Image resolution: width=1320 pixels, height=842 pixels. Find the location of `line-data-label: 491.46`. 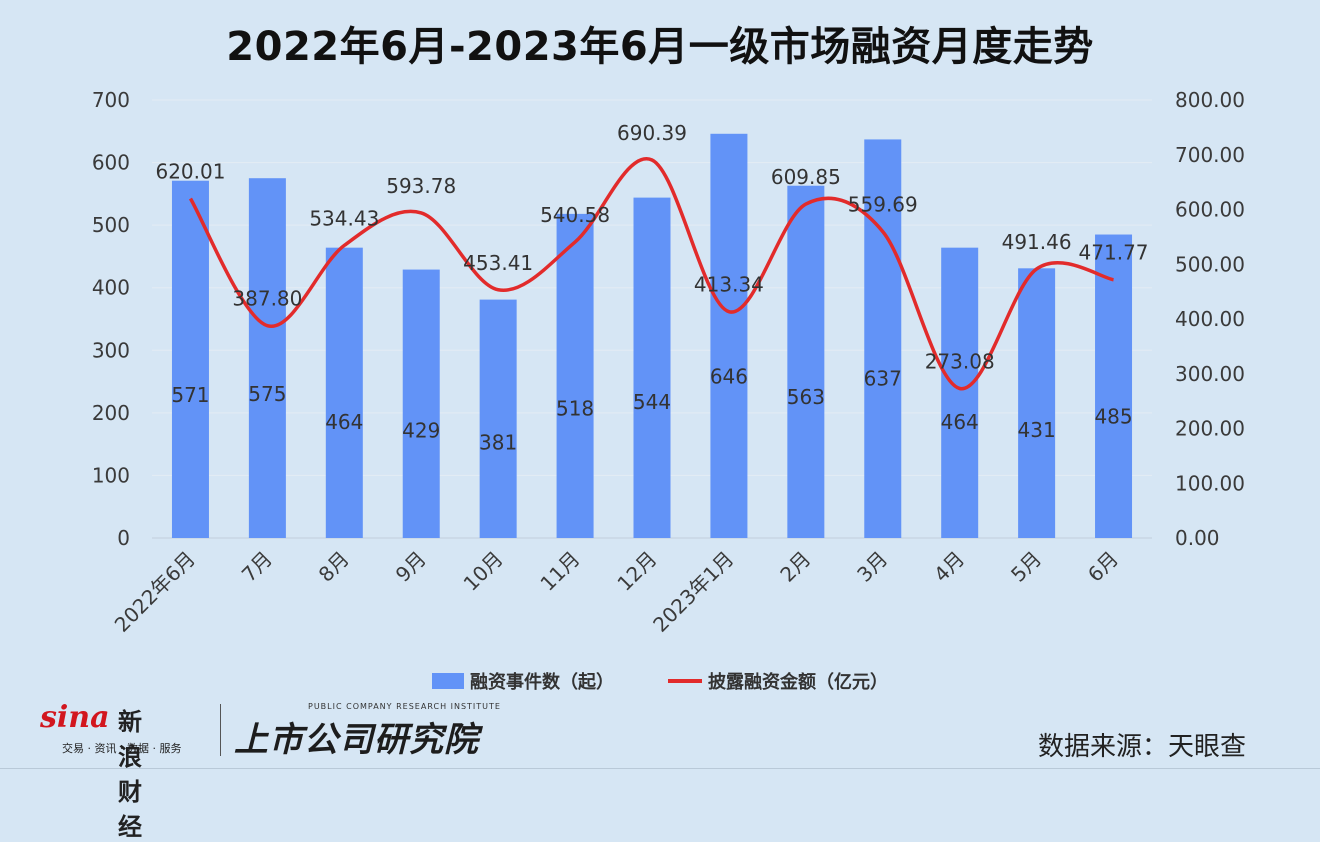

line-data-label: 491.46 is located at coordinates (1037, 242).